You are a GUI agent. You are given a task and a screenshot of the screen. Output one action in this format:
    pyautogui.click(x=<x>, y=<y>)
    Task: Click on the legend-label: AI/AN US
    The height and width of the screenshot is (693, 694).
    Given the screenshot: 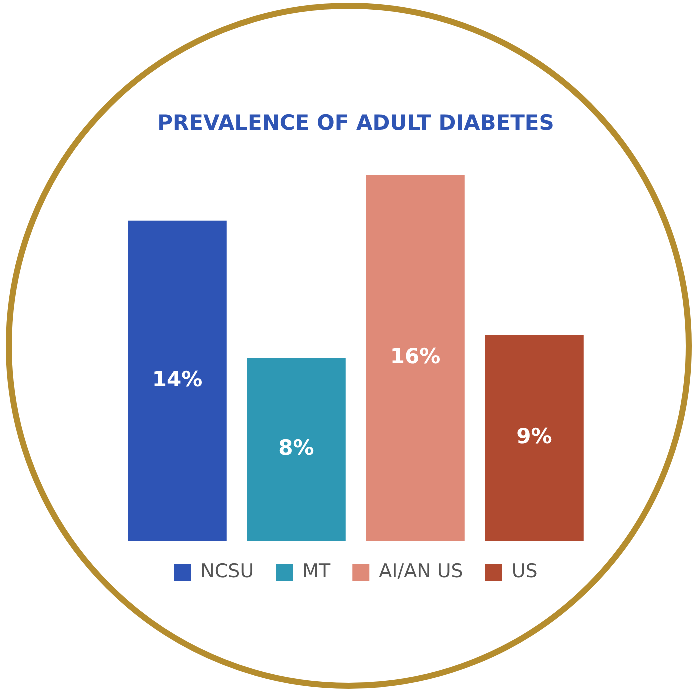 What is the action you would take?
    pyautogui.click(x=421, y=571)
    